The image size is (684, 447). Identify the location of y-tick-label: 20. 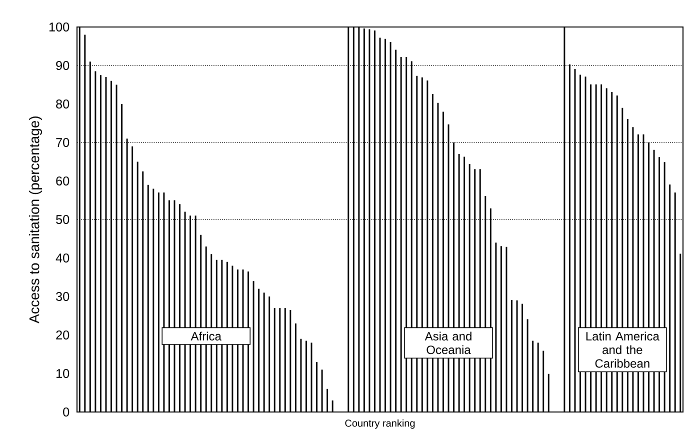
(63, 335).